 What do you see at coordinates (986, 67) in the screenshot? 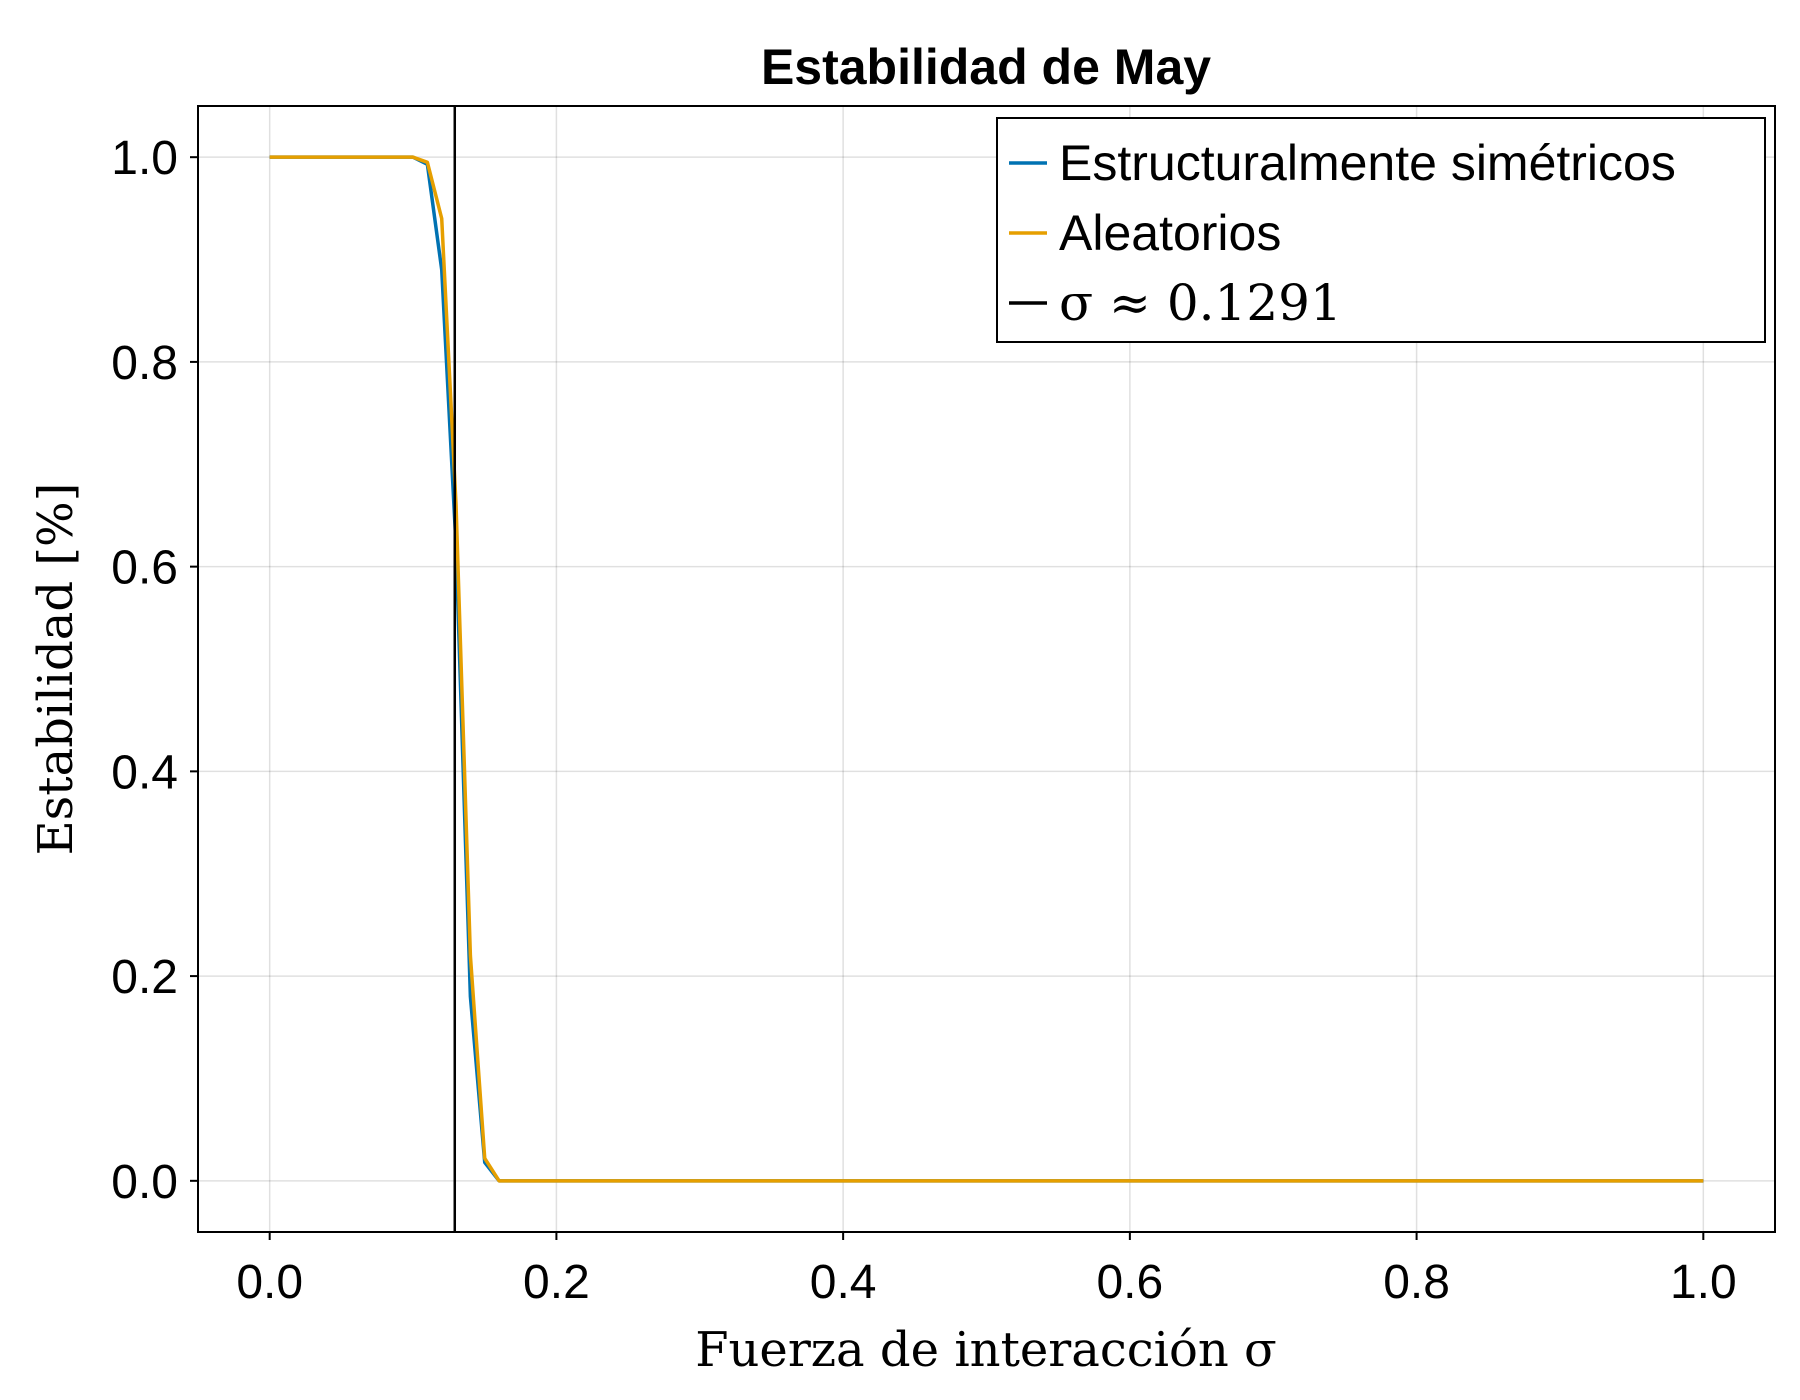
I see `chart-title: Estabilidad de May` at bounding box center [986, 67].